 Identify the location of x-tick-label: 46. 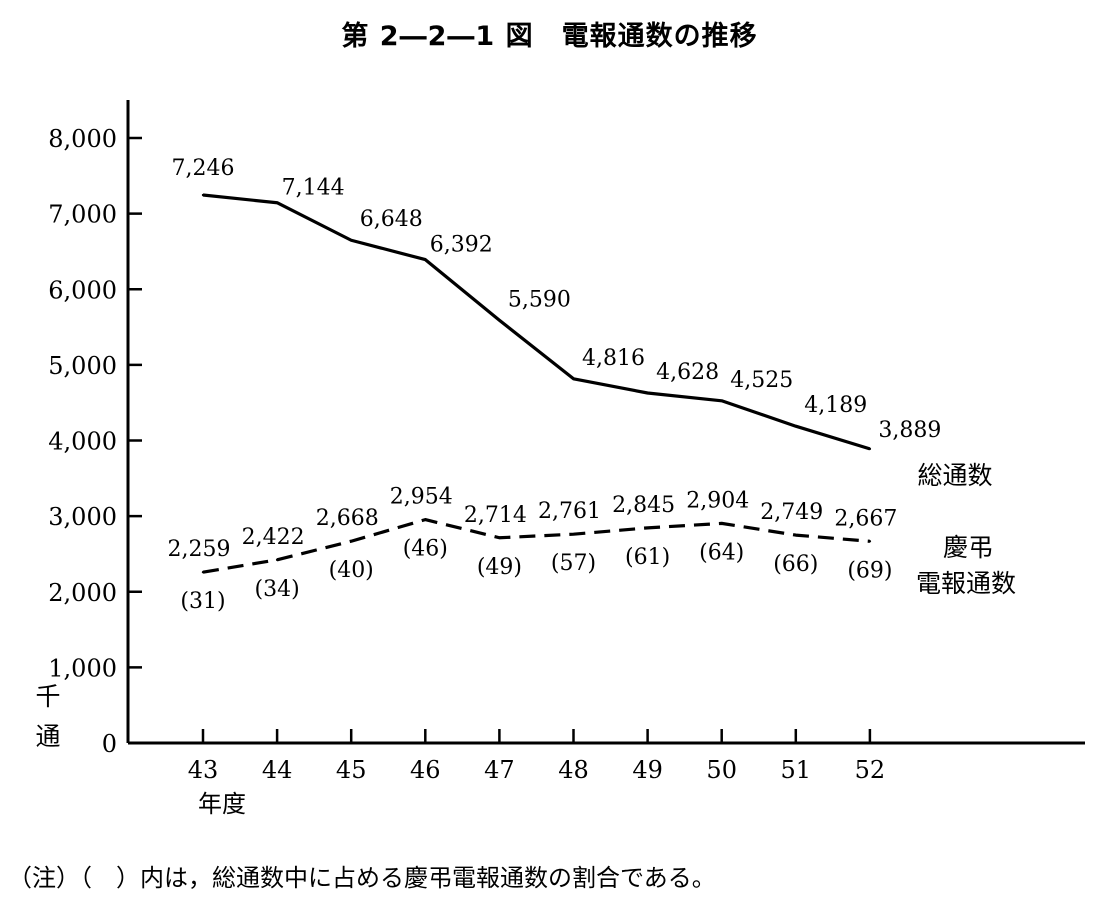
(425, 770).